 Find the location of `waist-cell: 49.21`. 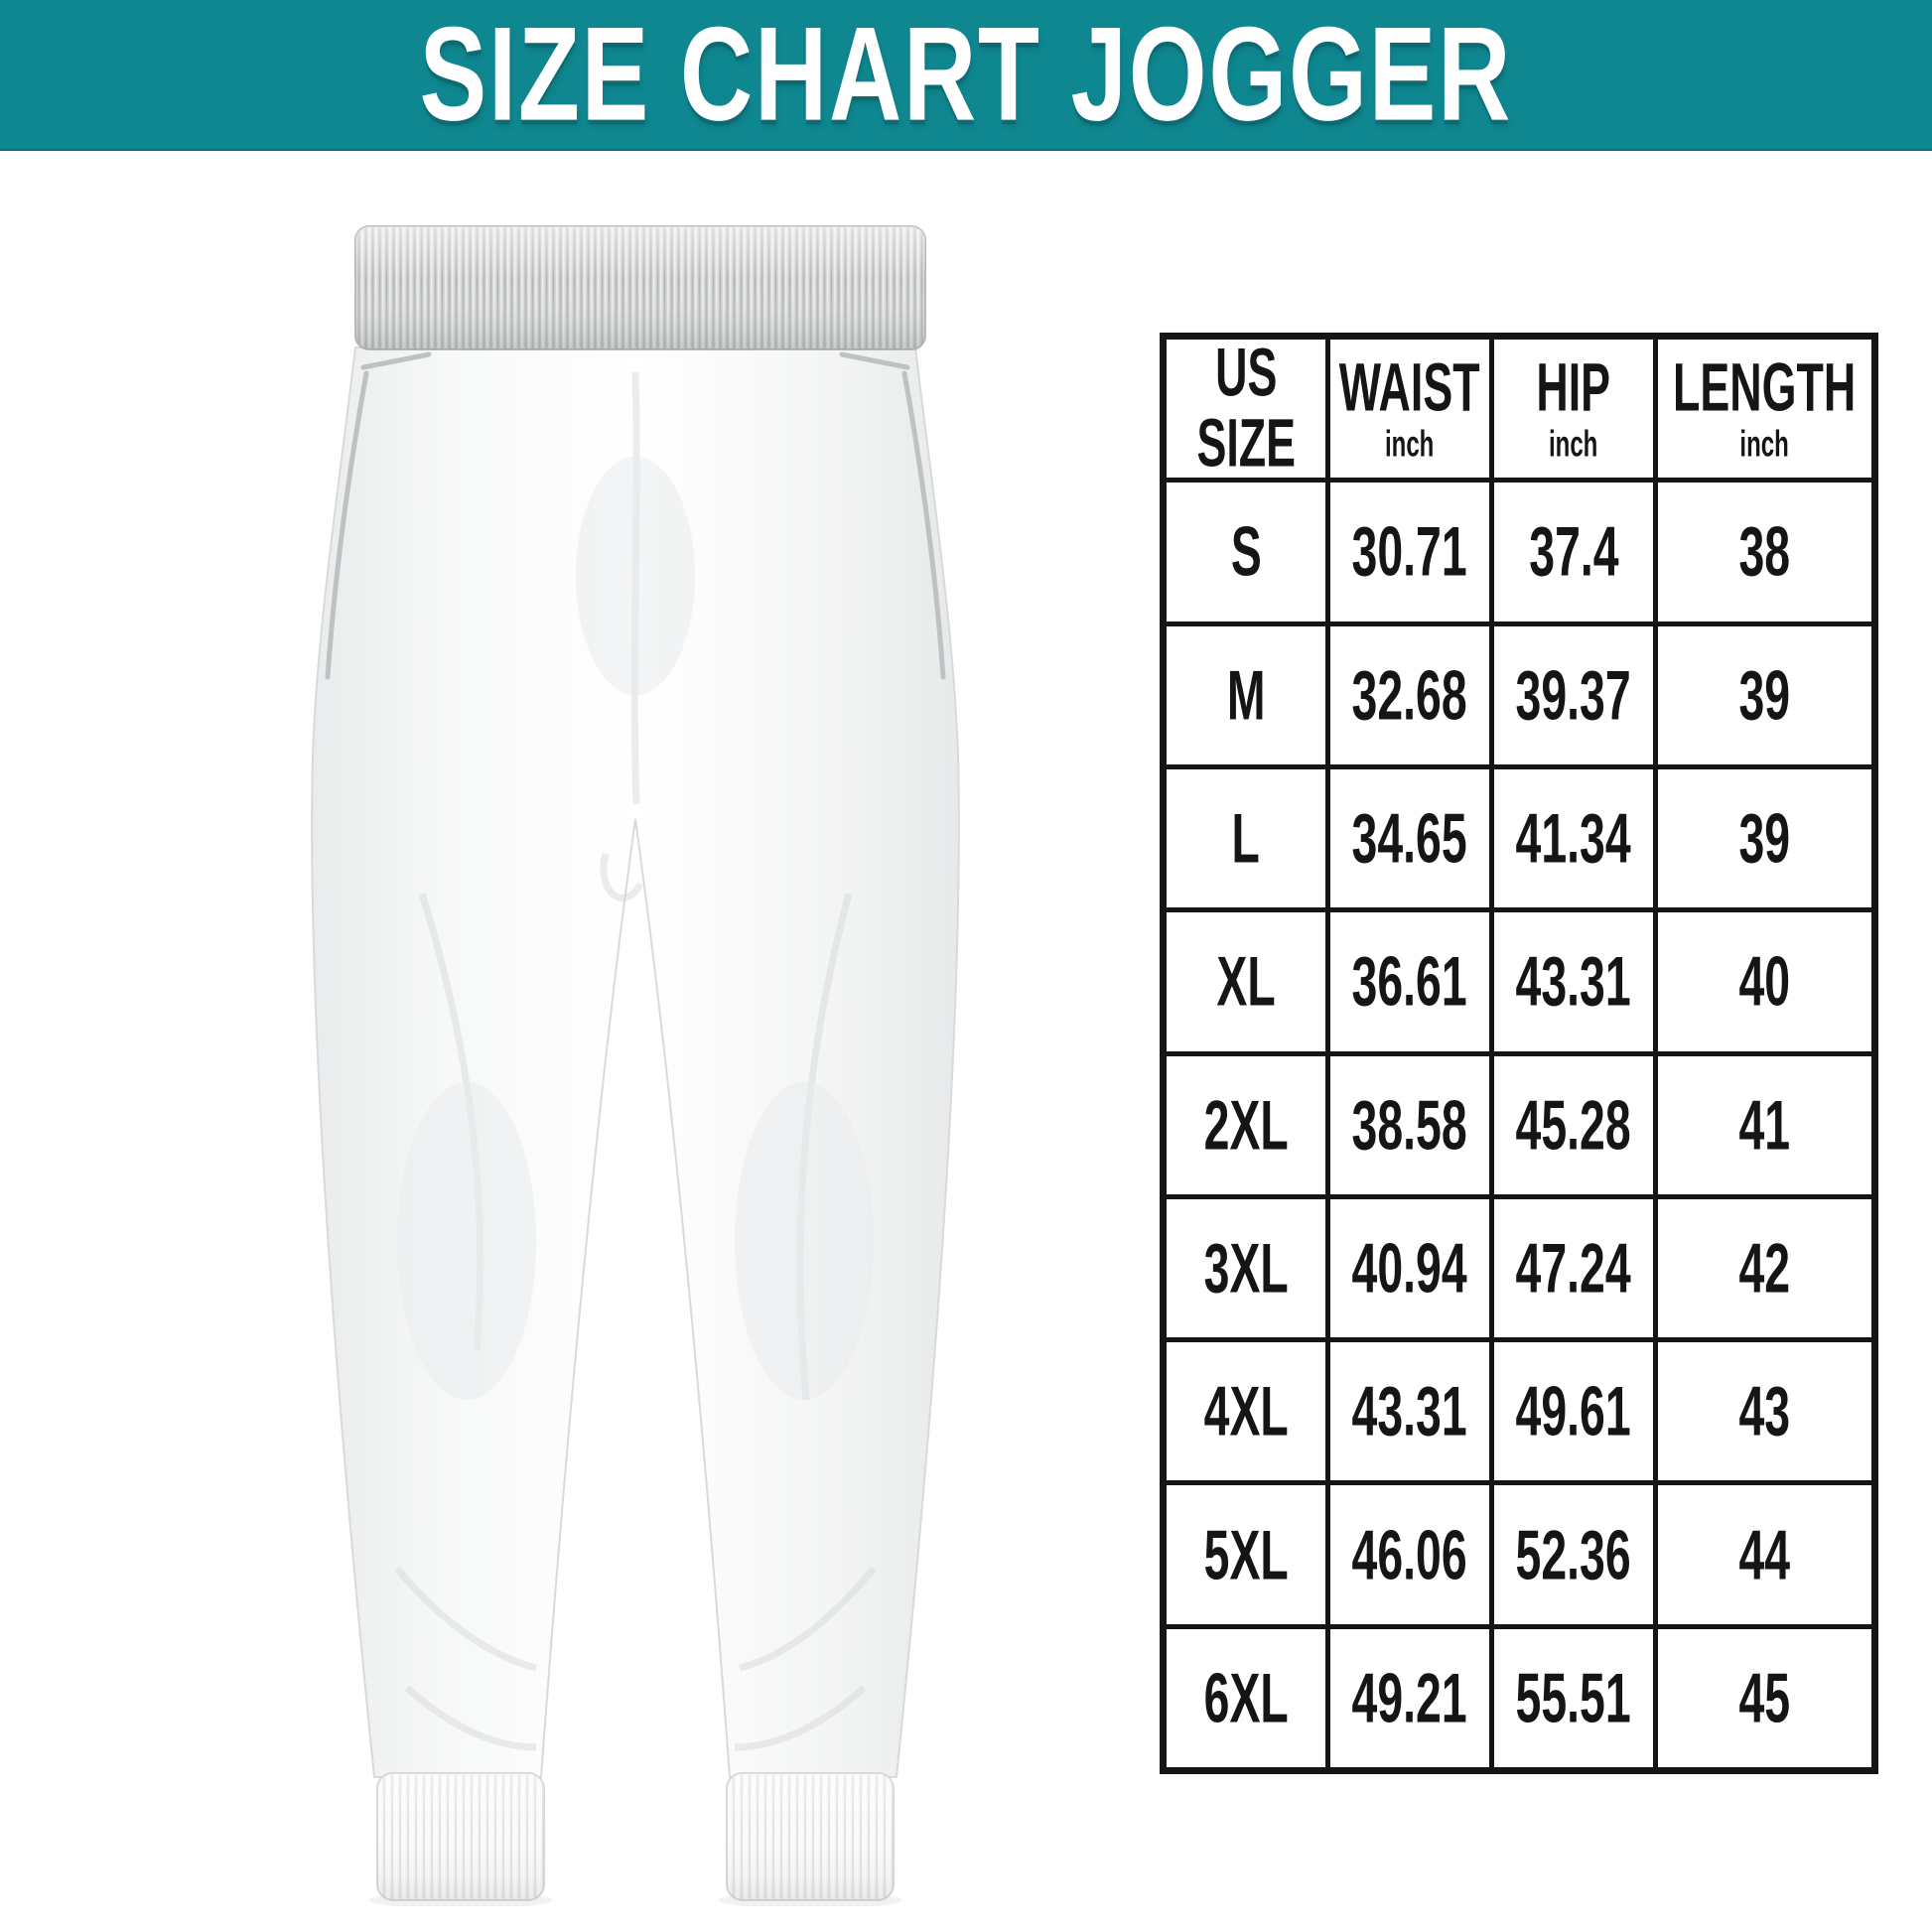

waist-cell: 49.21 is located at coordinates (1409, 1698).